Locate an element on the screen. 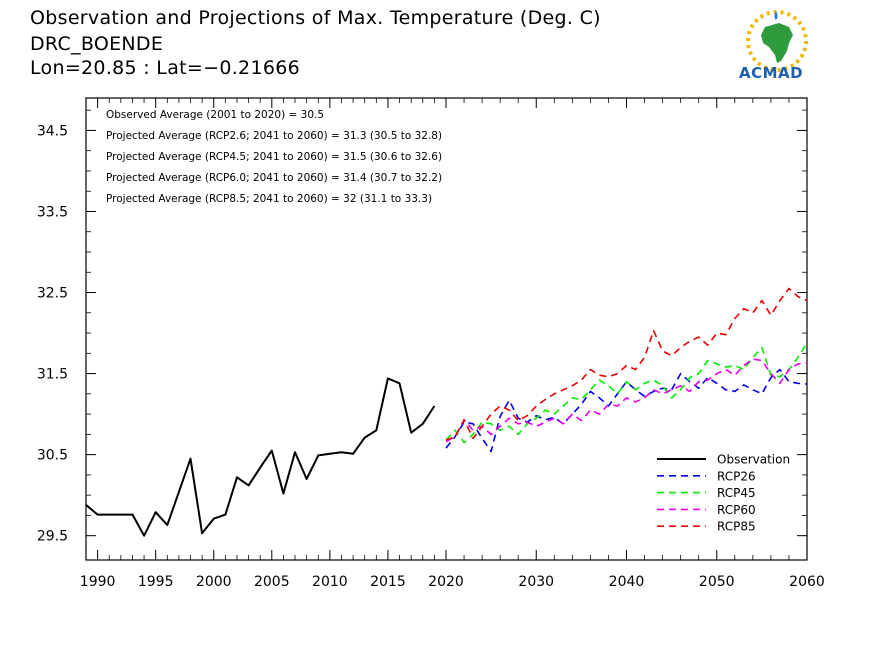 This screenshot has height=659, width=879. y-tick-label: 30.5 is located at coordinates (52, 456).